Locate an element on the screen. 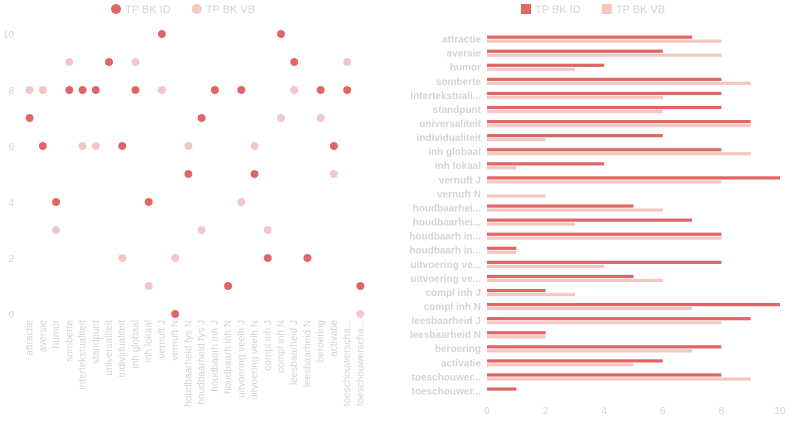  scatter-x-tick-0: attractie is located at coordinates (30, 338).